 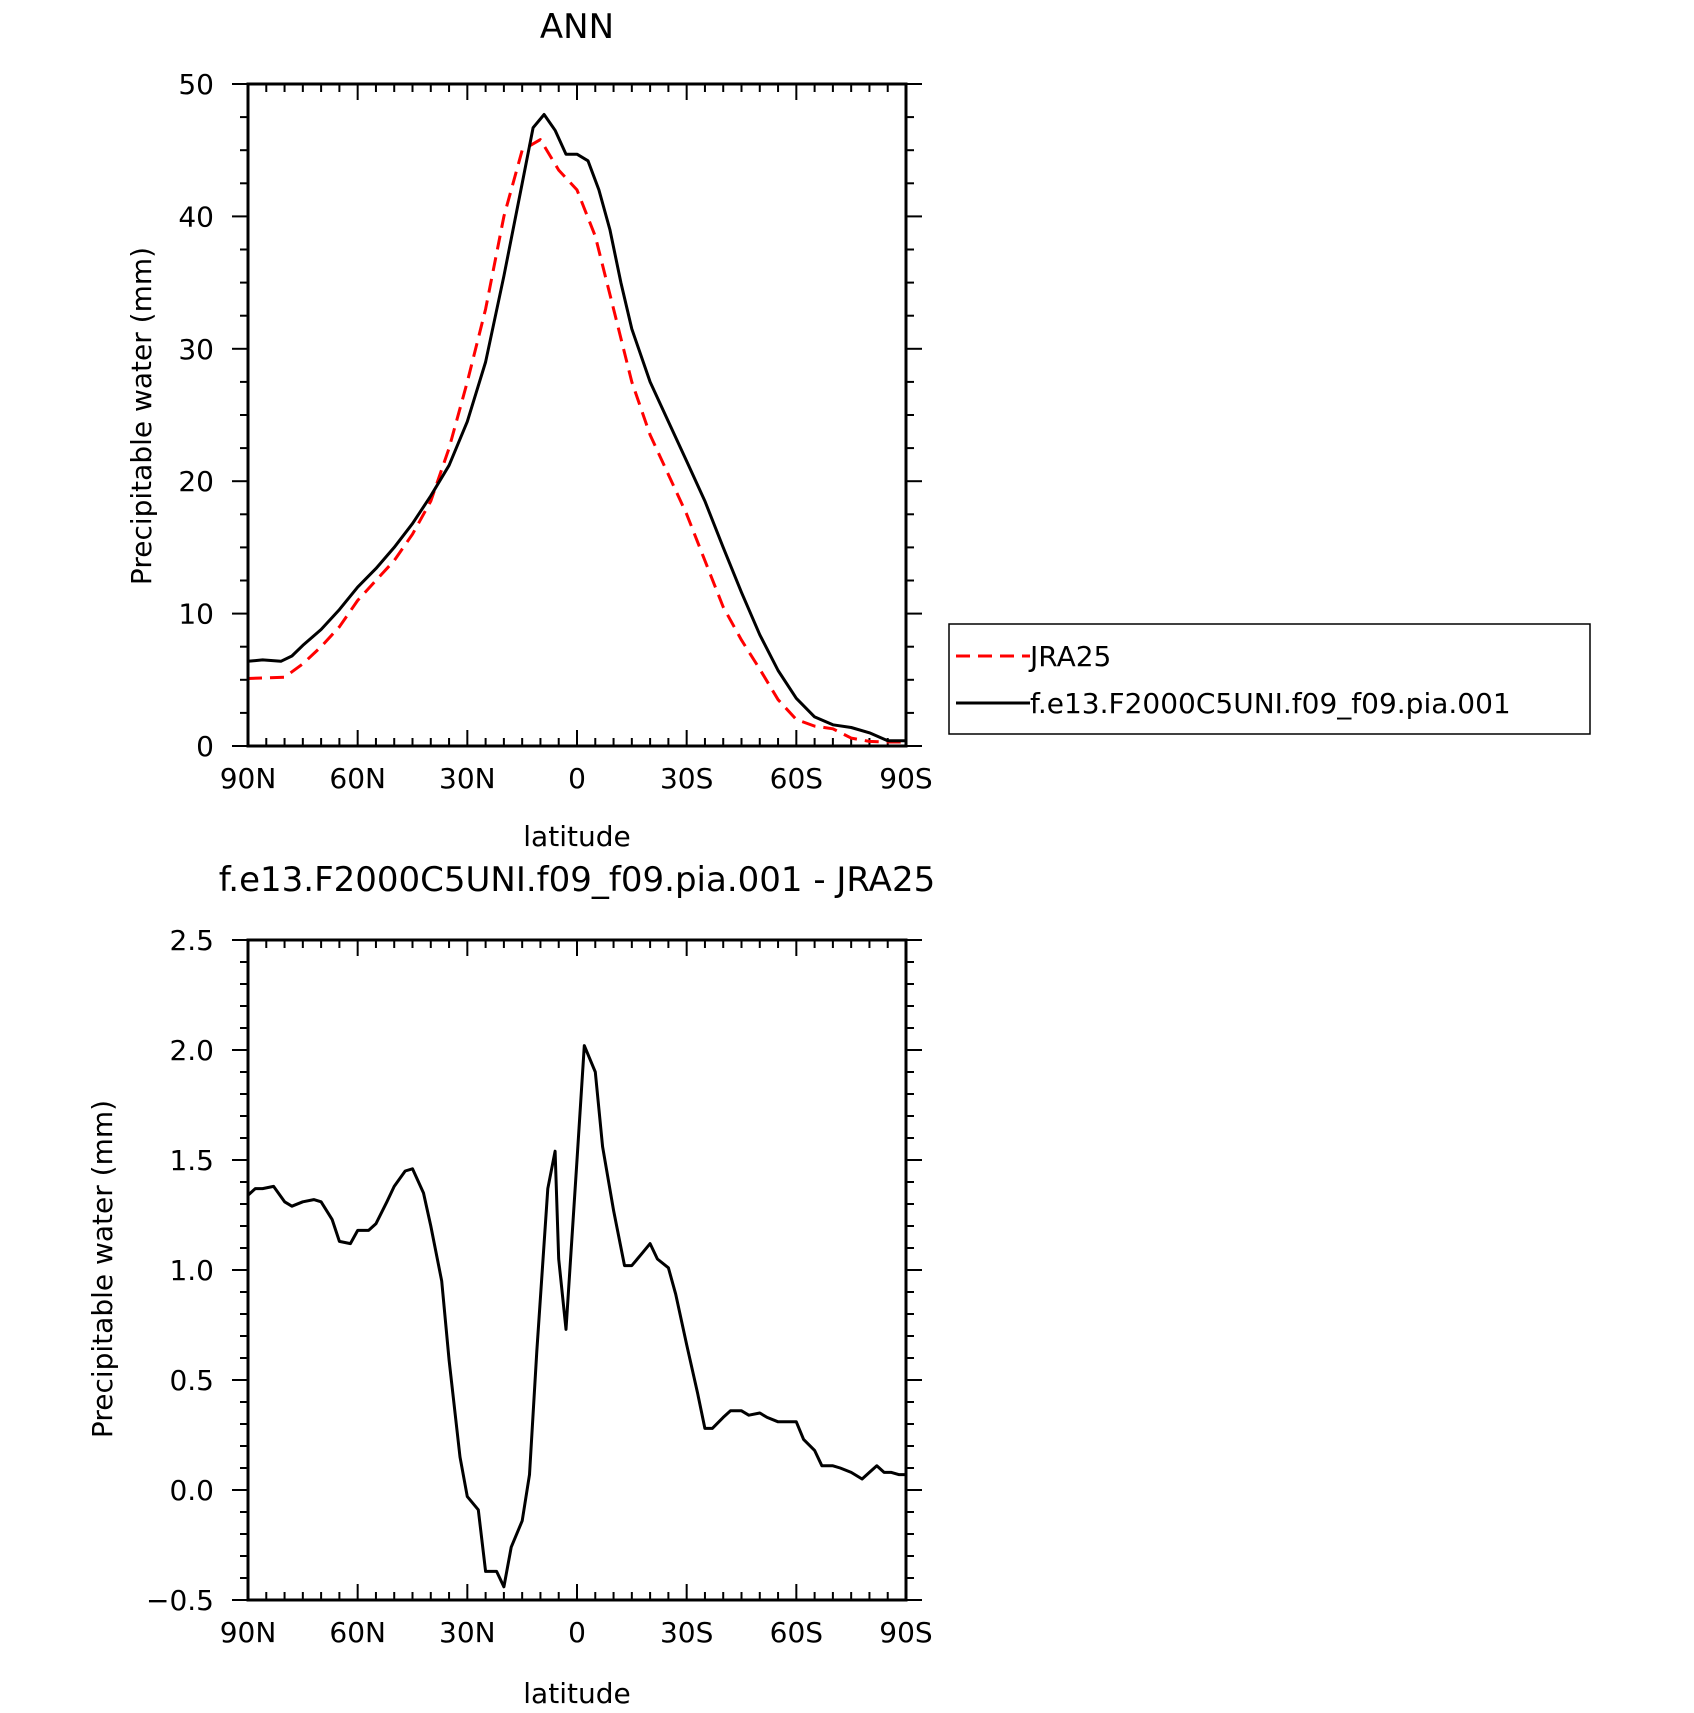 What do you see at coordinates (576, 1693) in the screenshot?
I see `bottom-x-axis-label: latitude` at bounding box center [576, 1693].